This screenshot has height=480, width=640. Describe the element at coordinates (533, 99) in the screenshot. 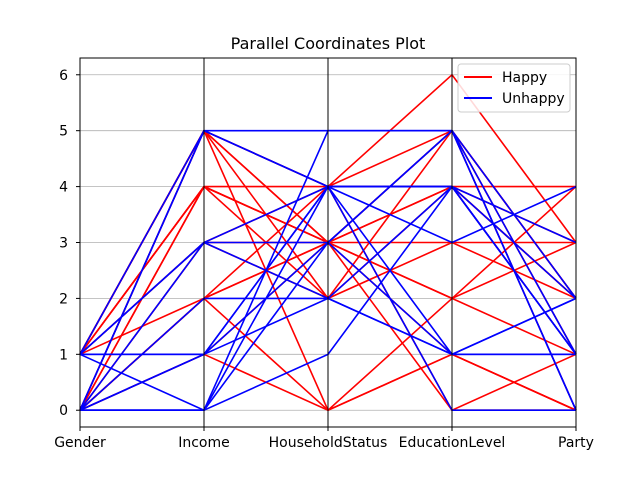

I see `legend-label-unhappy: Unhappy` at that location.